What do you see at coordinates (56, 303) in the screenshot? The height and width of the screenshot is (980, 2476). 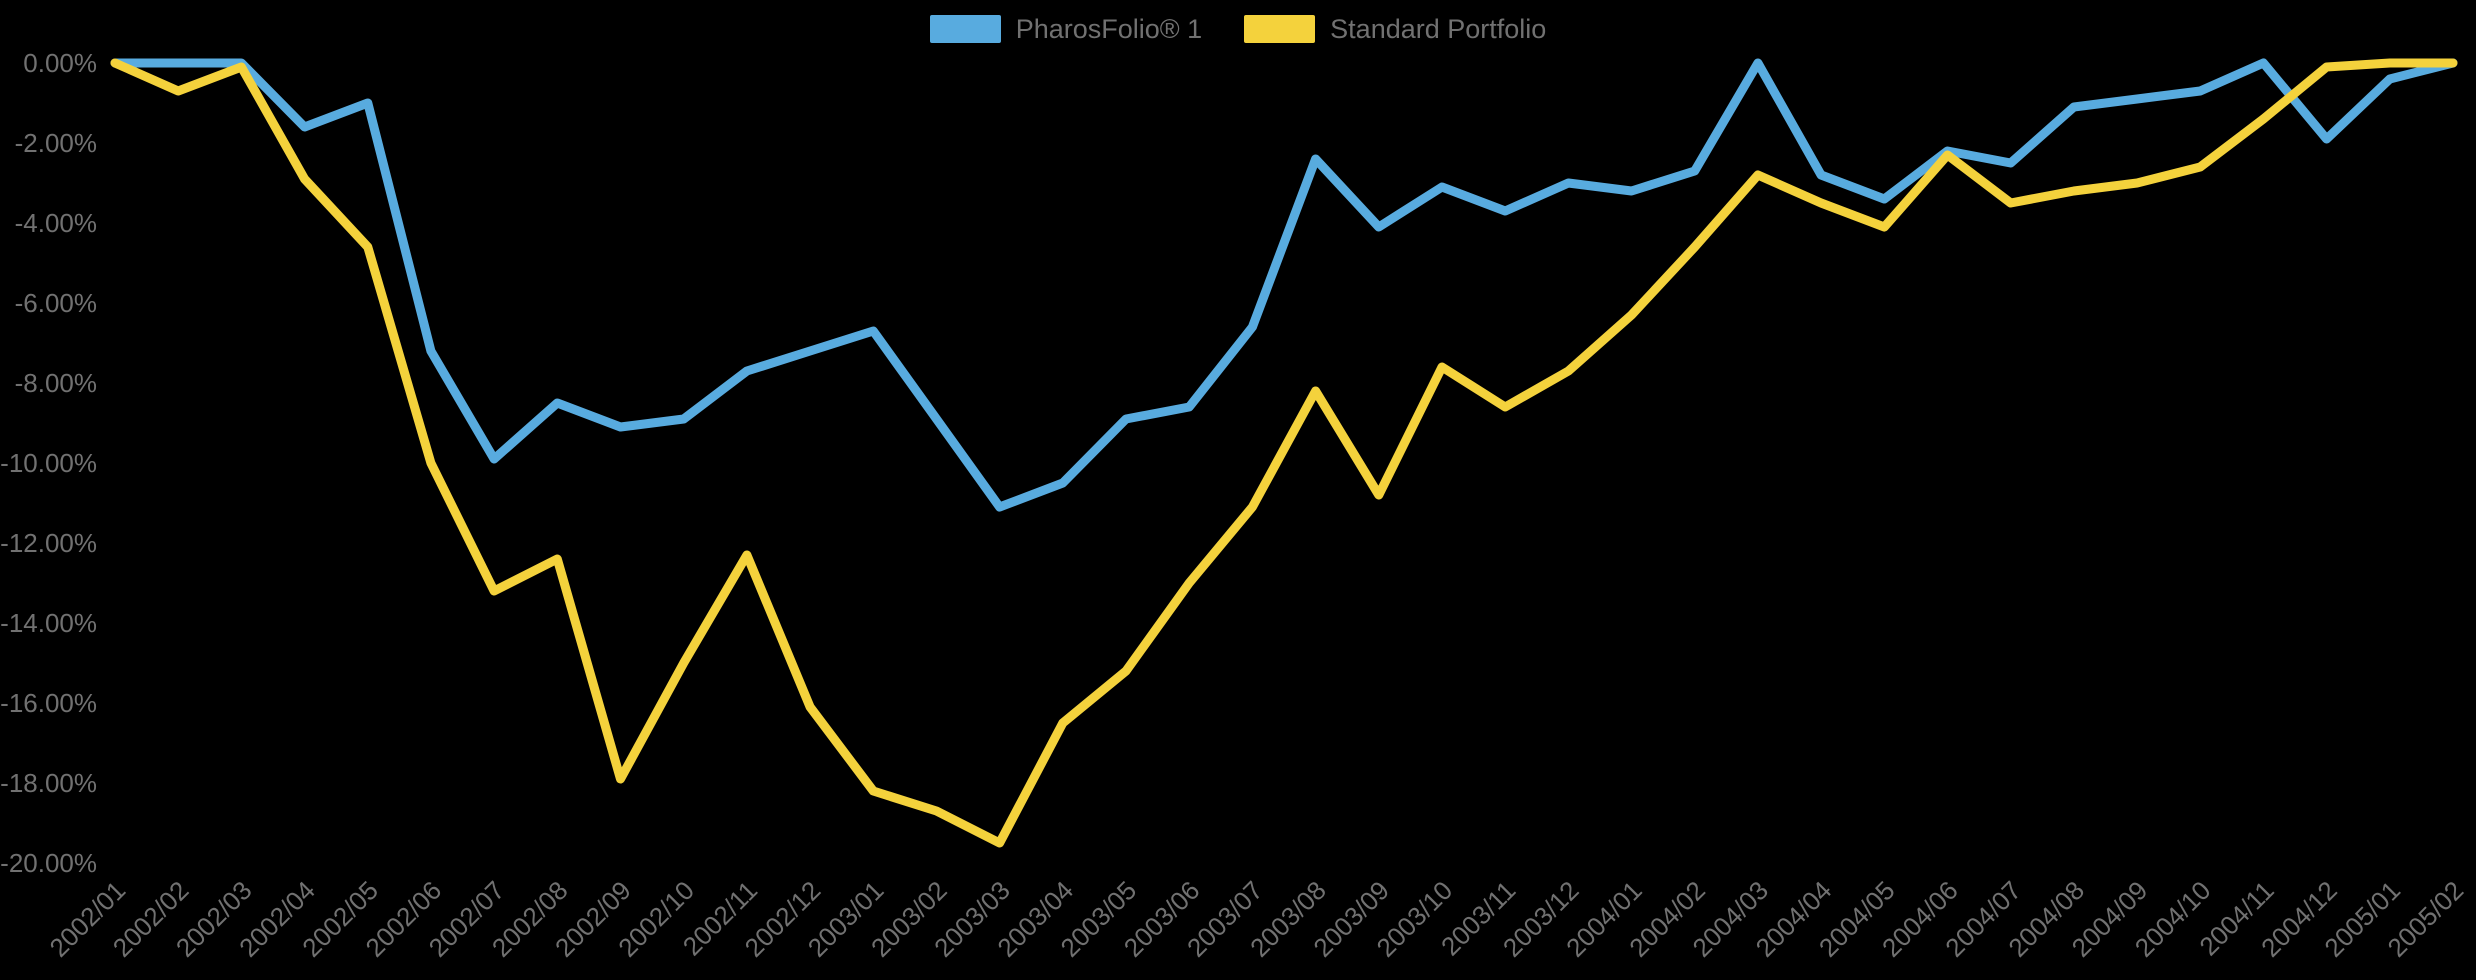 I see `y-axis-tick-label: -6.00%` at bounding box center [56, 303].